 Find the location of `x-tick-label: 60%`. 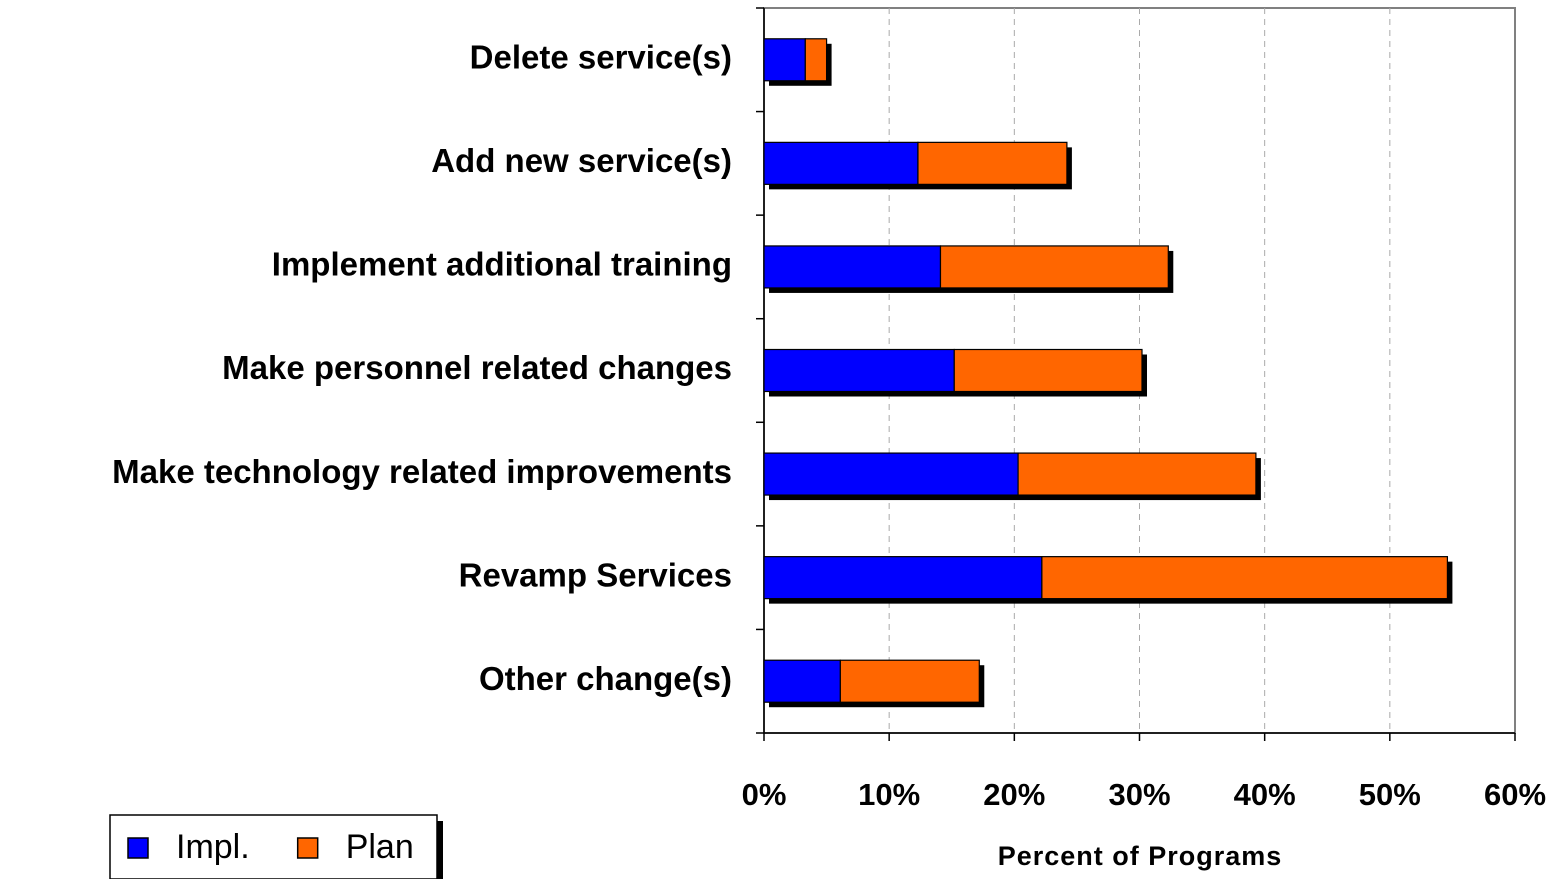

x-tick-label: 60% is located at coordinates (1515, 794).